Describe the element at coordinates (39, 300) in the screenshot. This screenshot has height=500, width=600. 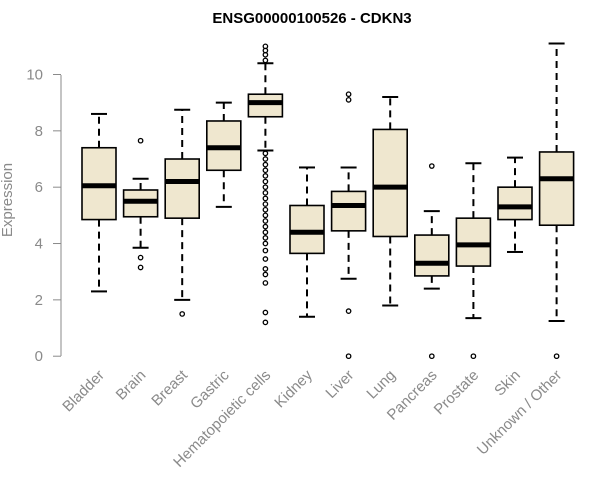
I see `y-tick-label: 2` at that location.